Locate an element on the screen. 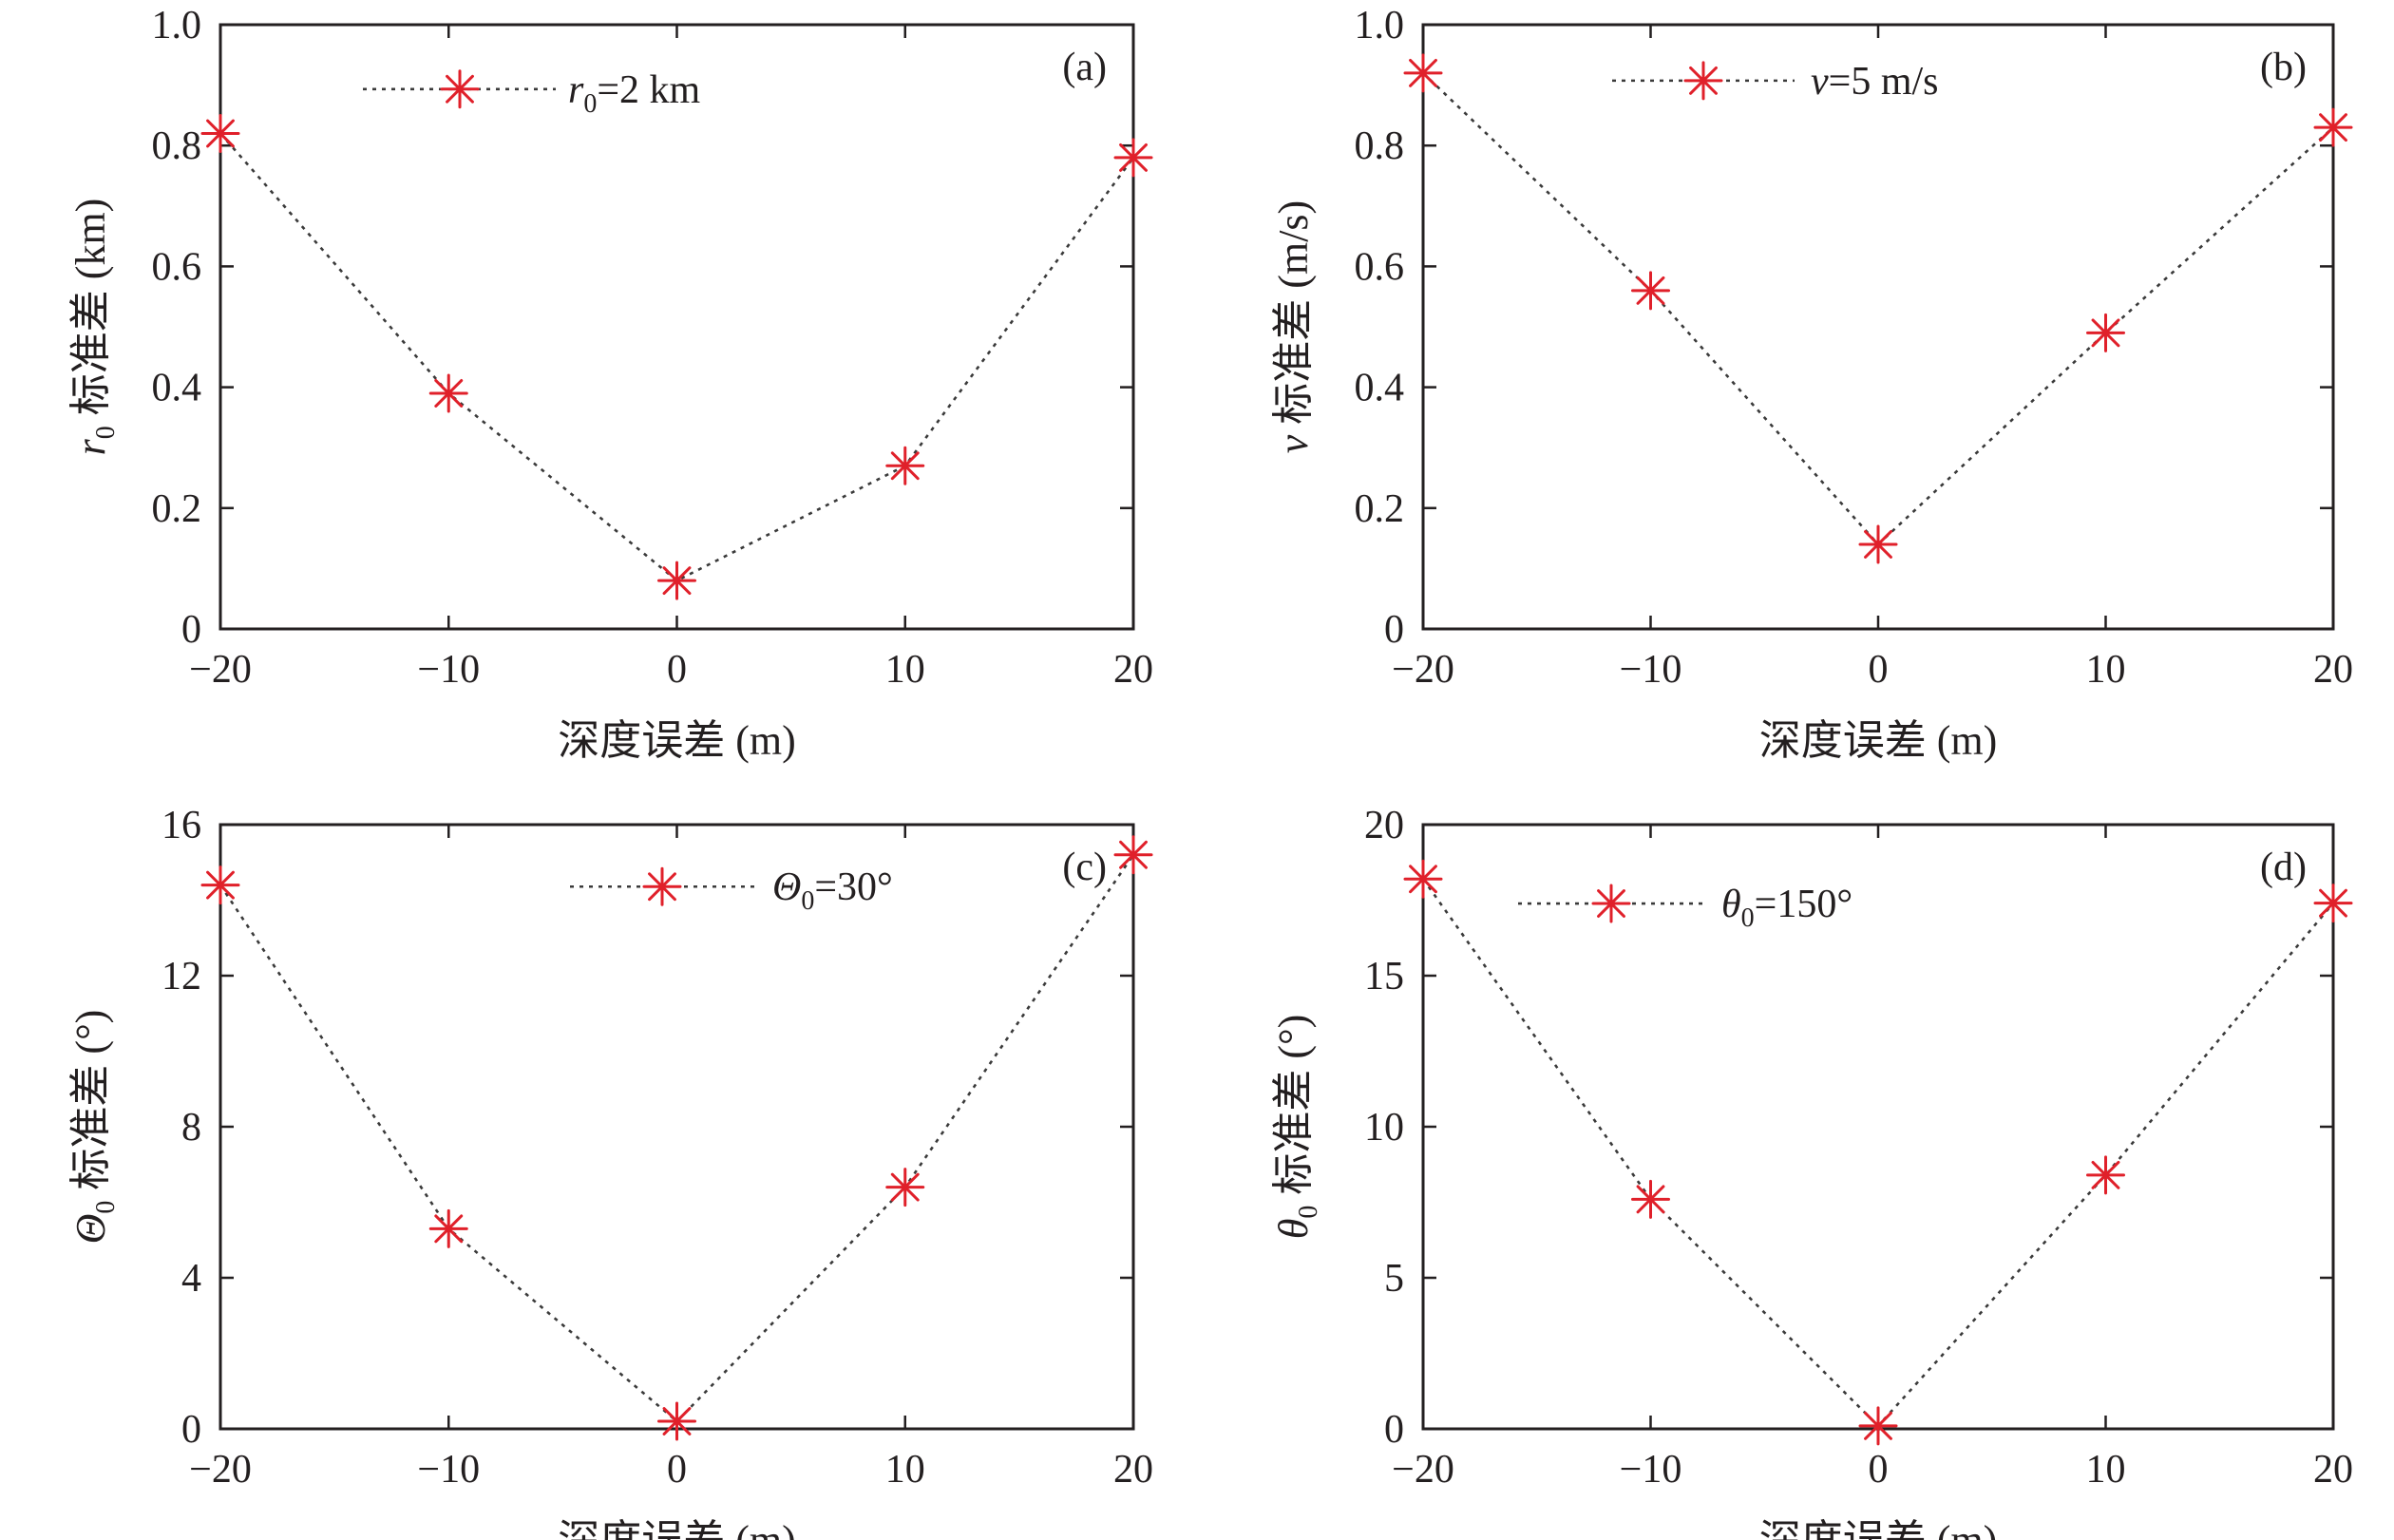 The height and width of the screenshot is (1540, 2394). y-axis-label-symbol: θ is located at coordinates (1293, 1229).